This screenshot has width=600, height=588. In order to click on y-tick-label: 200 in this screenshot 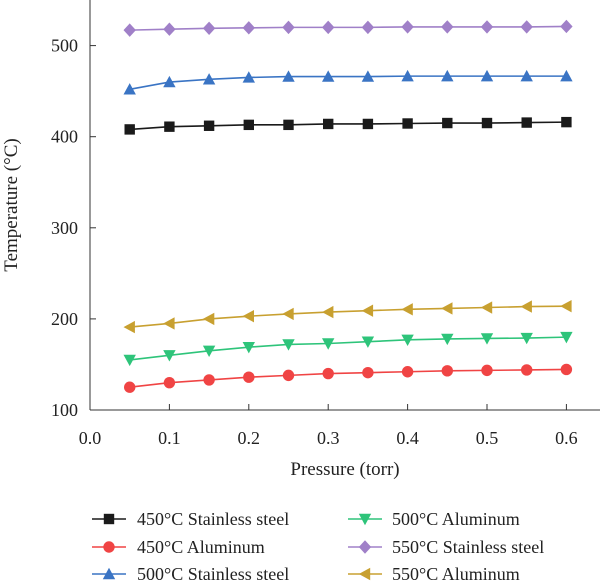, I will do `click(64, 319)`.